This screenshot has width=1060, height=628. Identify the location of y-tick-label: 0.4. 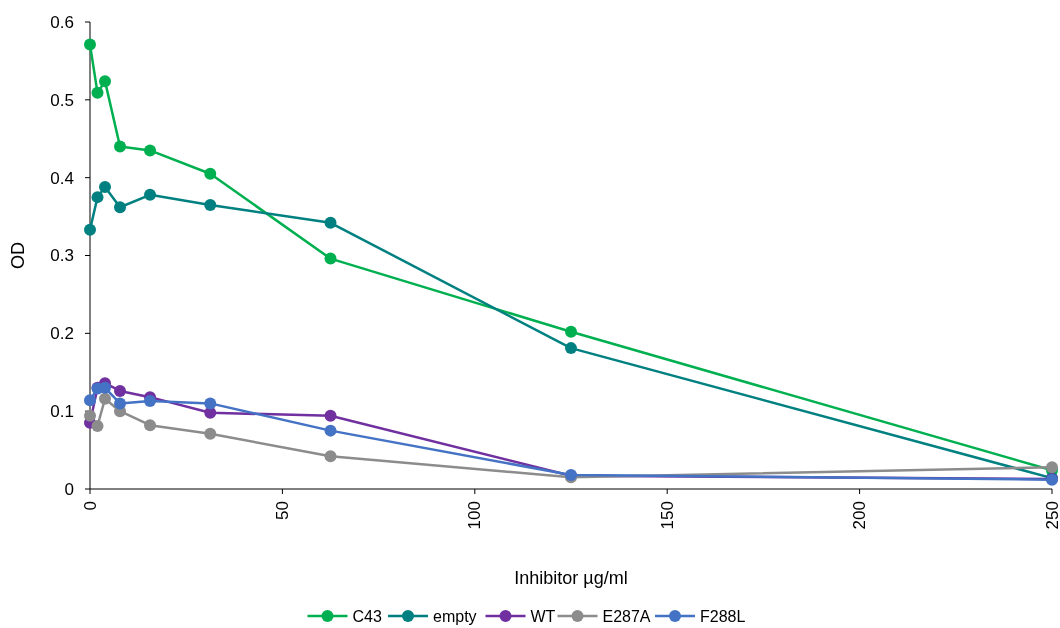
(62, 178).